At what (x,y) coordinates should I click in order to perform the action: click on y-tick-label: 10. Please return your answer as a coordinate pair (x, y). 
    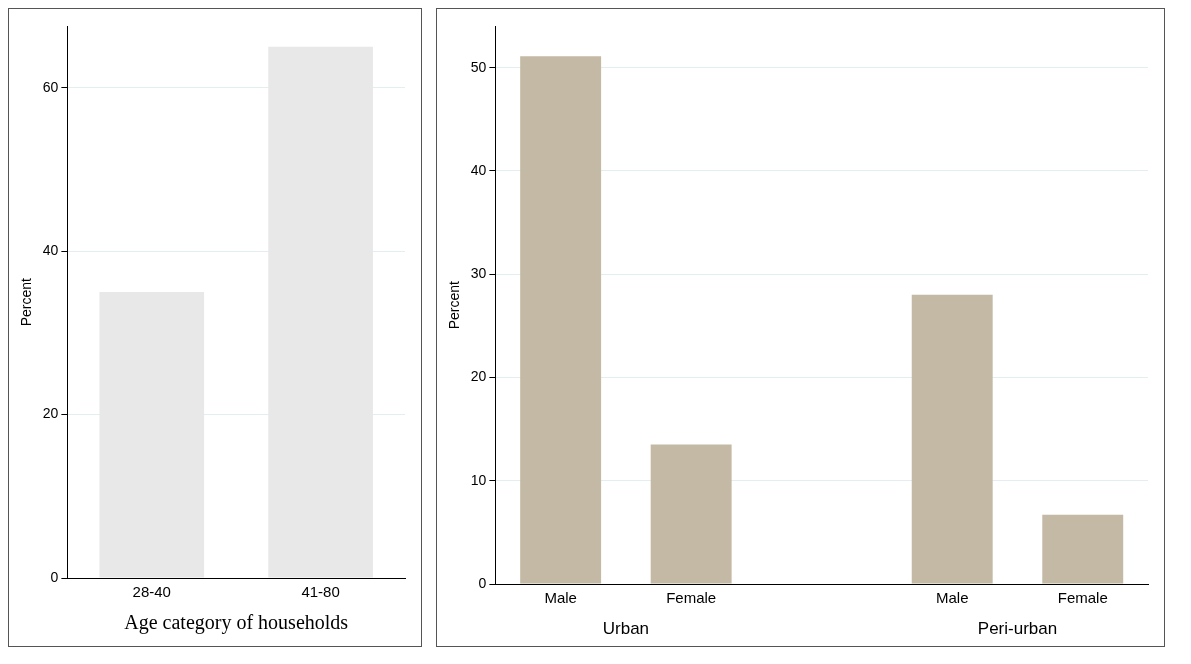
    Looking at the image, I should click on (478, 479).